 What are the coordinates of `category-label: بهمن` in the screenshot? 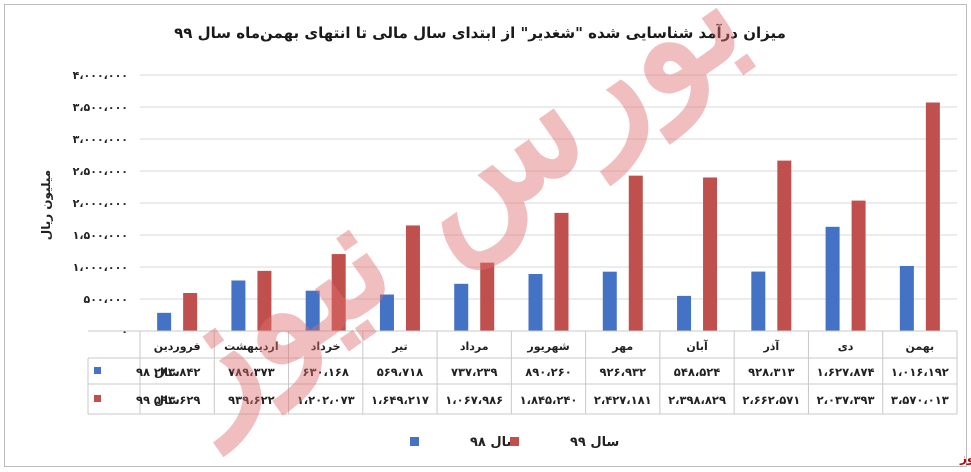 It's located at (920, 346).